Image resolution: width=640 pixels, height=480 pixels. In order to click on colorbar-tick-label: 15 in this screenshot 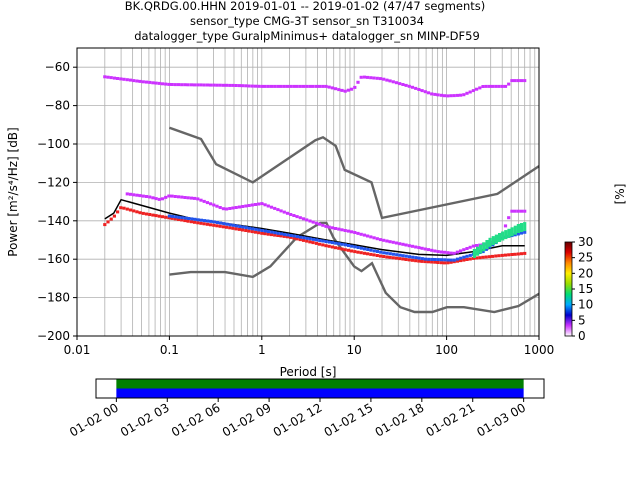, I will do `click(585, 289)`.